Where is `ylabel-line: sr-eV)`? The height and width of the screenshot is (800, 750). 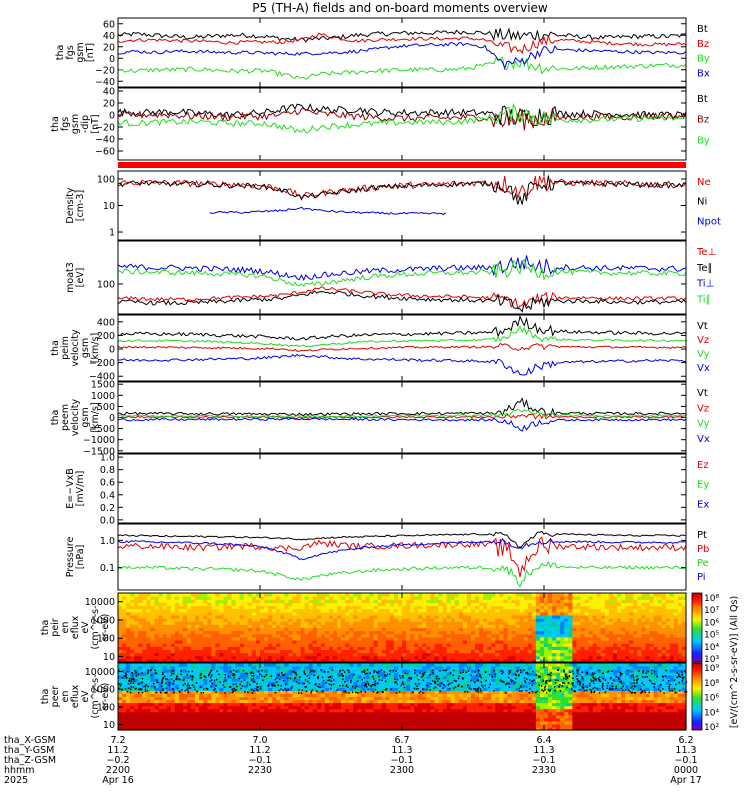 ylabel-line: sr-eV) is located at coordinates (105, 628).